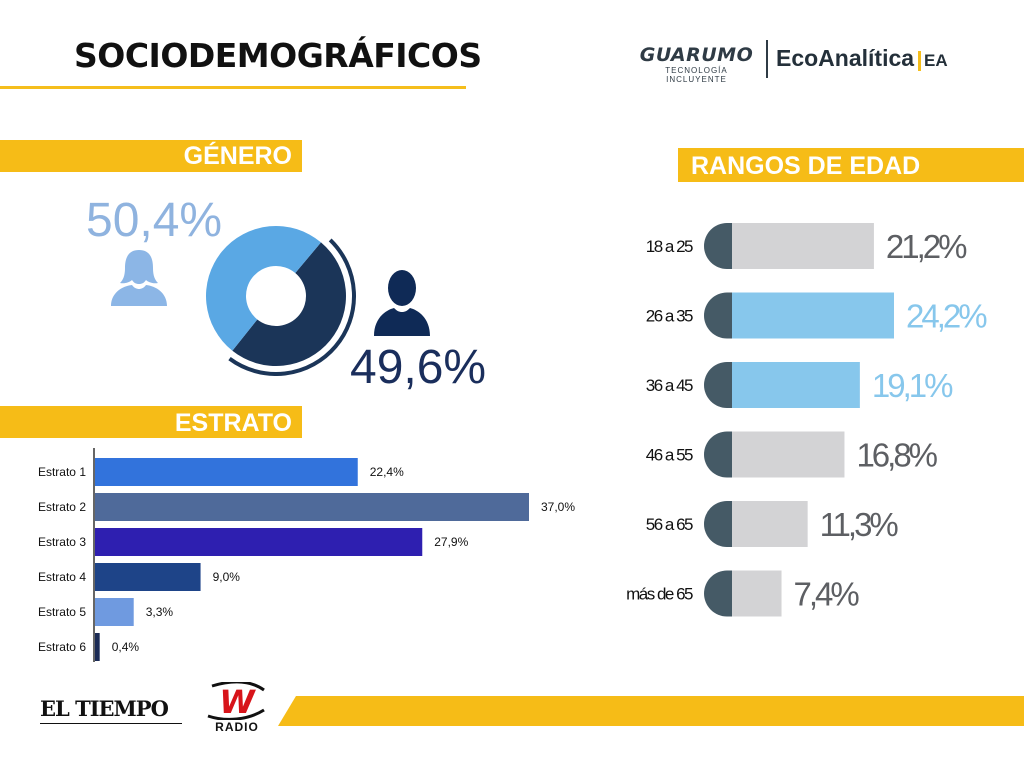 This screenshot has width=1024, height=768. Describe the element at coordinates (912, 385) in the screenshot. I see `age-value-label: 19,1%` at that location.